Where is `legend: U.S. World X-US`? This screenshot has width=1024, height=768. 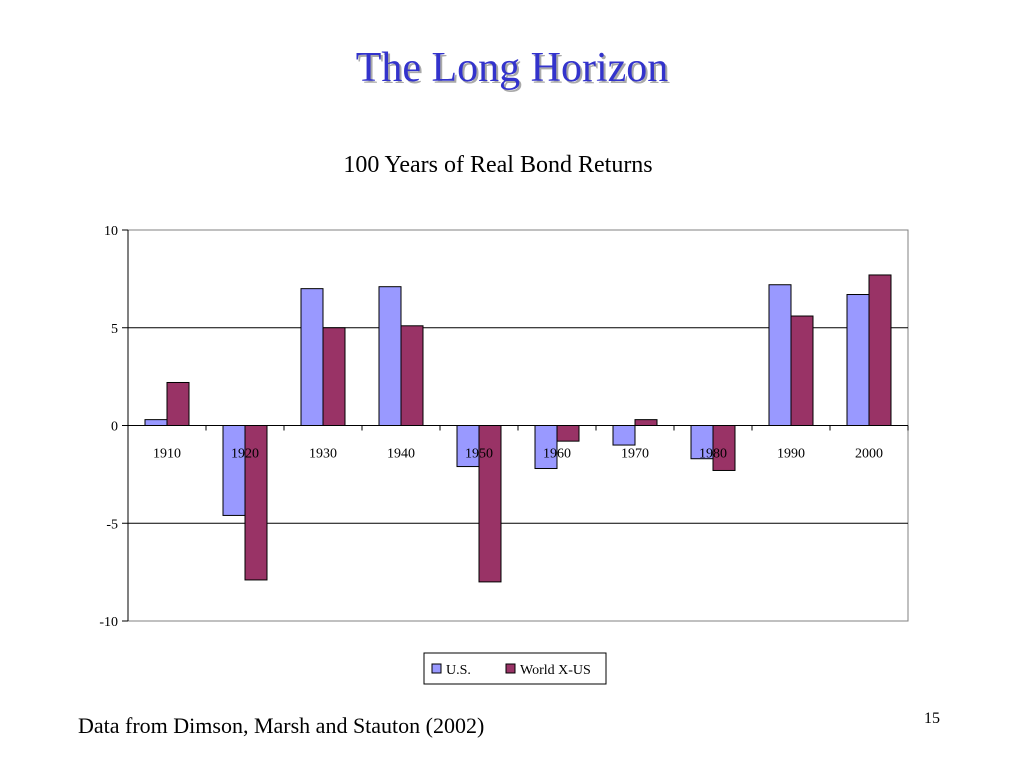
legend: U.S. World X-US is located at coordinates (515, 668).